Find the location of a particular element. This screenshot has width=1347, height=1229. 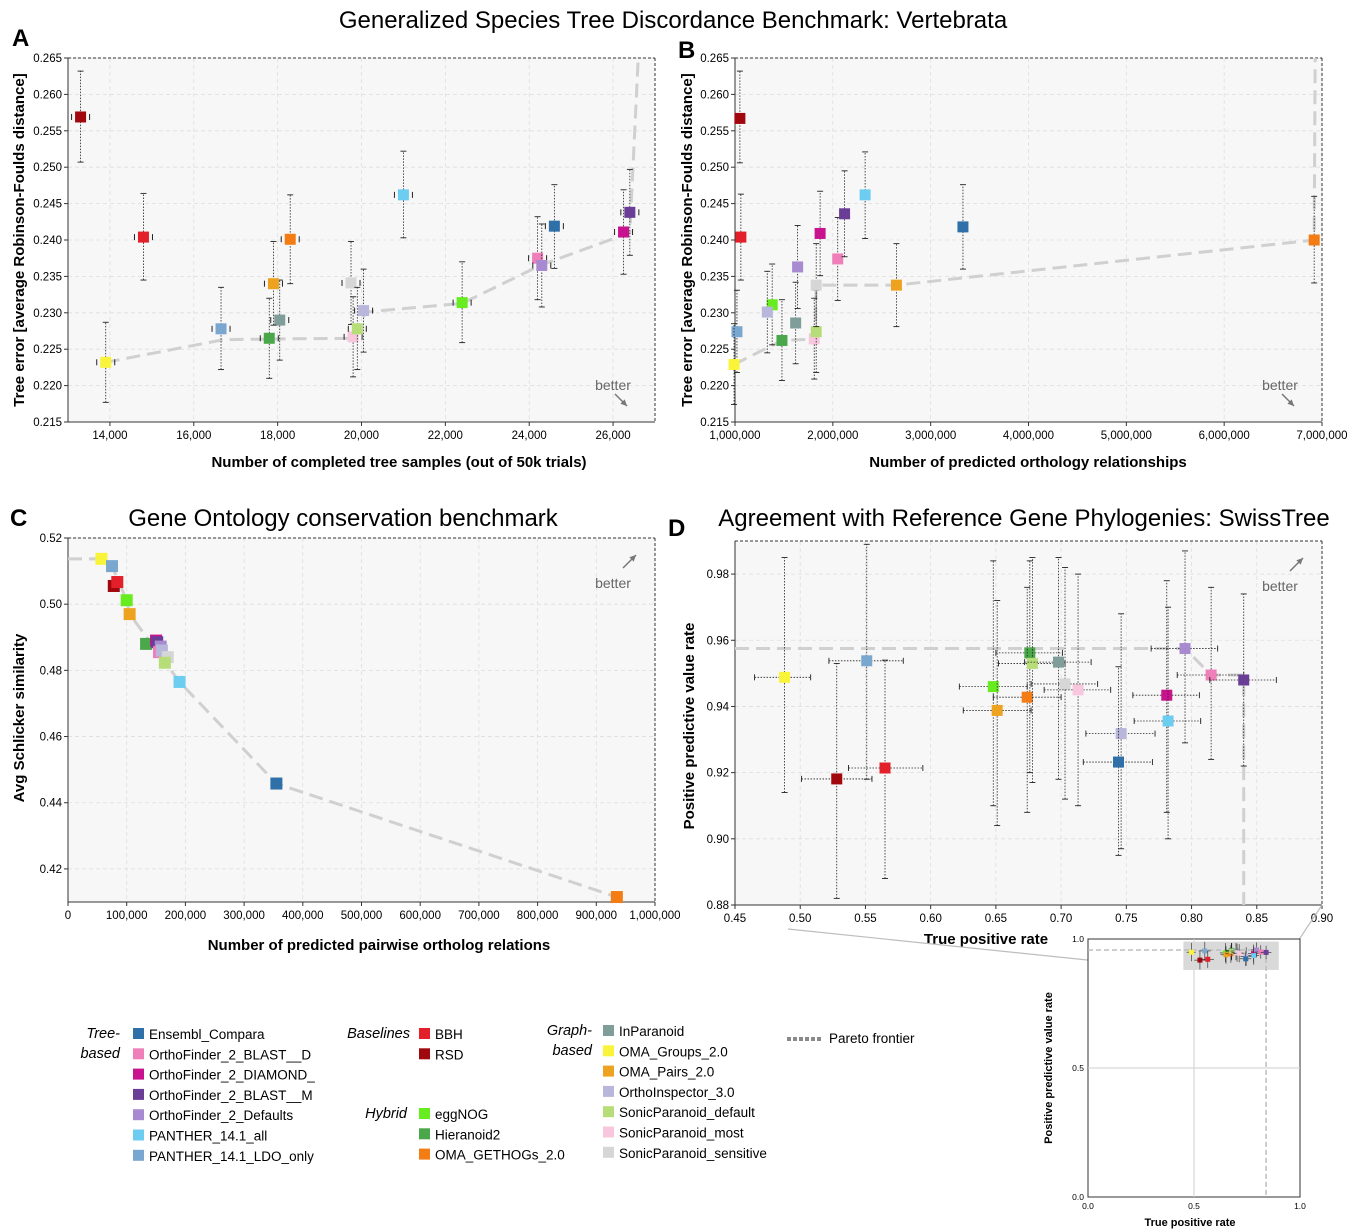

legend-label-ensembl-compara: Ensembl_Compara is located at coordinates (207, 1034).